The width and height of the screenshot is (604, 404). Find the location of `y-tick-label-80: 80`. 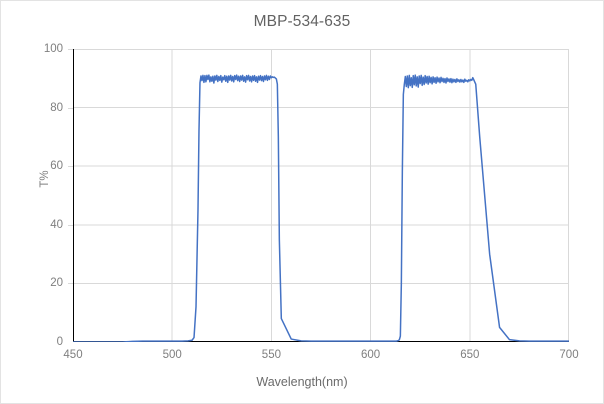

y-tick-label-80: 80 is located at coordinates (56, 107).